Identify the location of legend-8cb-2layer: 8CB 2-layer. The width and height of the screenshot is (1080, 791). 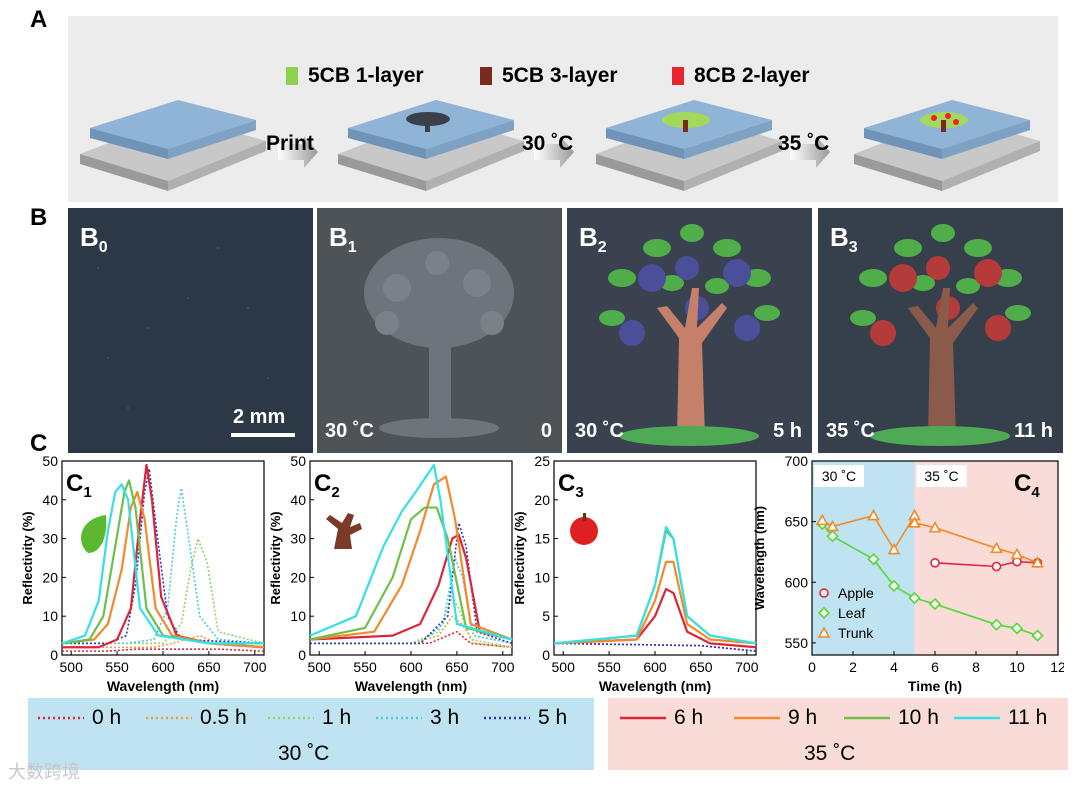
(741, 76).